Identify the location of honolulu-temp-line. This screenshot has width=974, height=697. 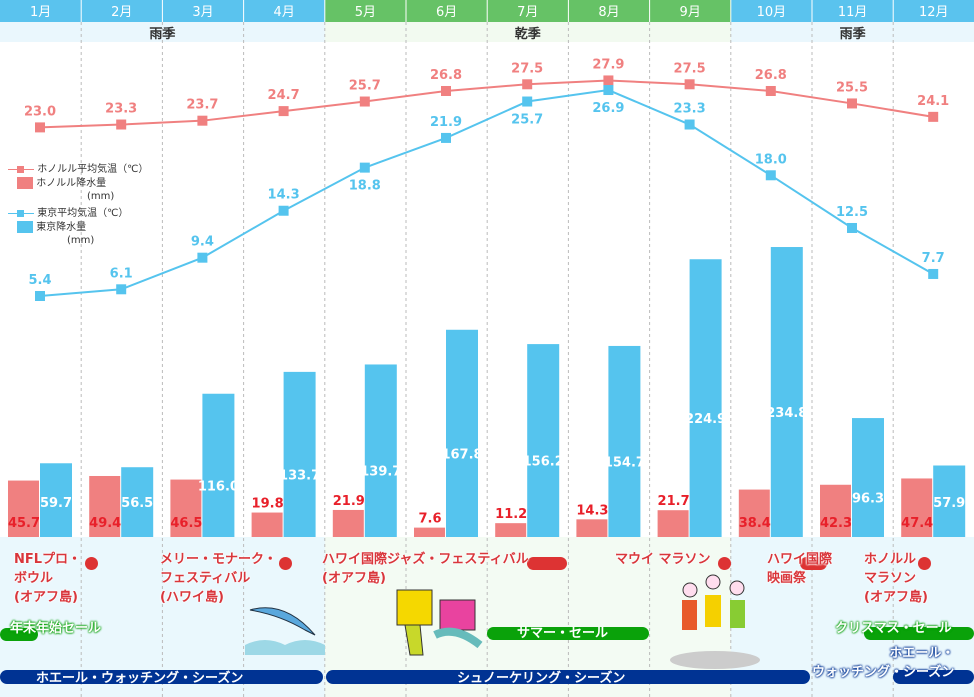
(486, 104).